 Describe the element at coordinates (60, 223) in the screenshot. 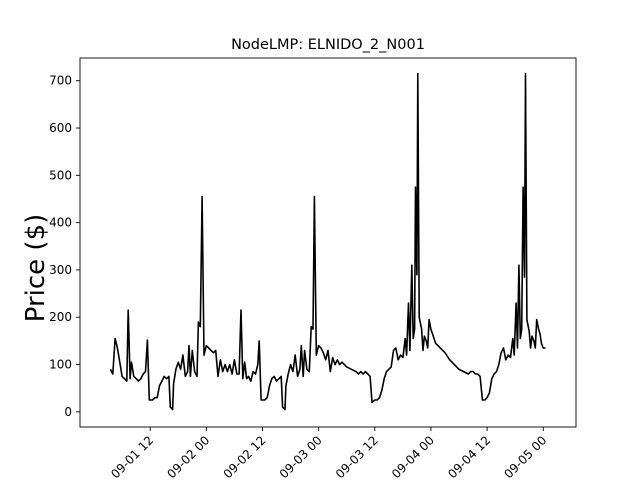

I see `y-tick-label: 400` at that location.